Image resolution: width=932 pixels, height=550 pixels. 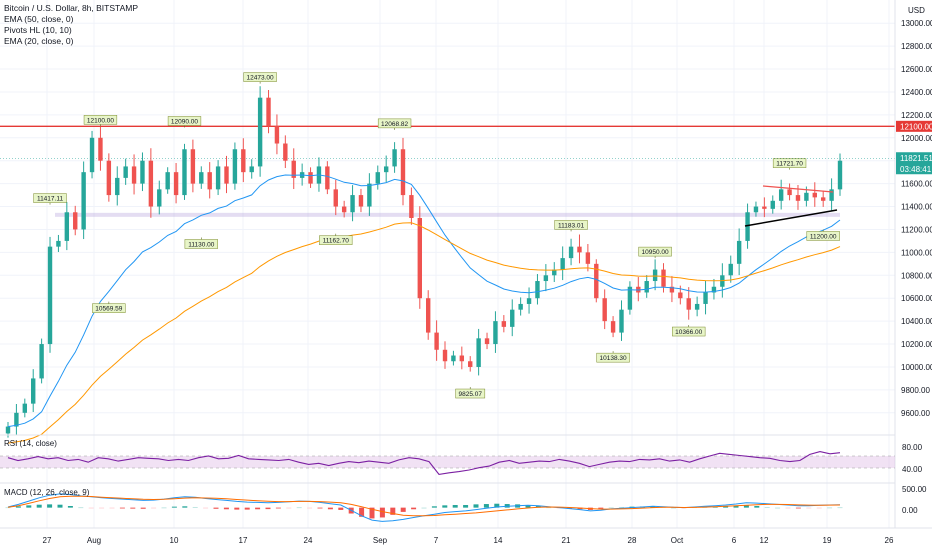 What do you see at coordinates (38, 30) in the screenshot?
I see `legend-pivots: Pivots HL (10, 10)` at bounding box center [38, 30].